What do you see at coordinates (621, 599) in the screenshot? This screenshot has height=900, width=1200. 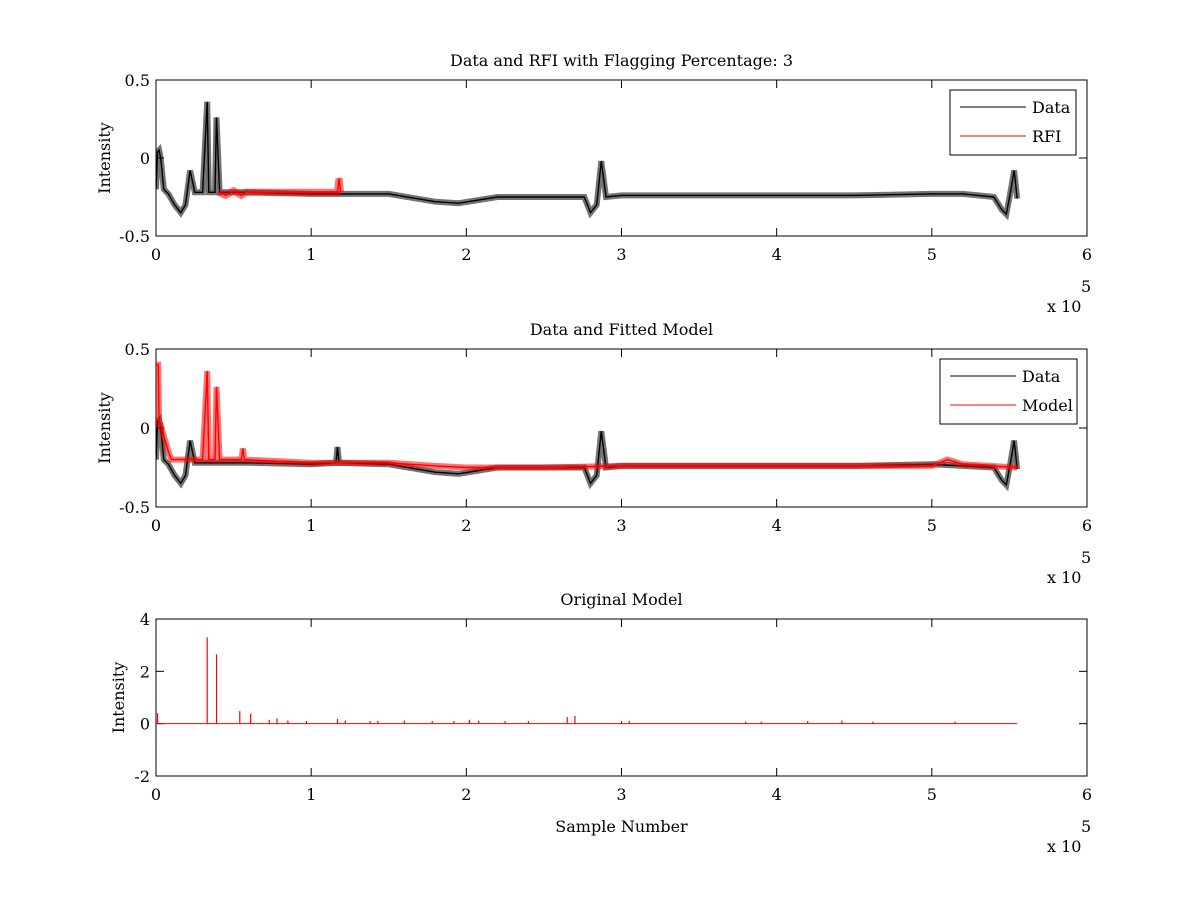 I see `chart-title: Original Model` at bounding box center [621, 599].